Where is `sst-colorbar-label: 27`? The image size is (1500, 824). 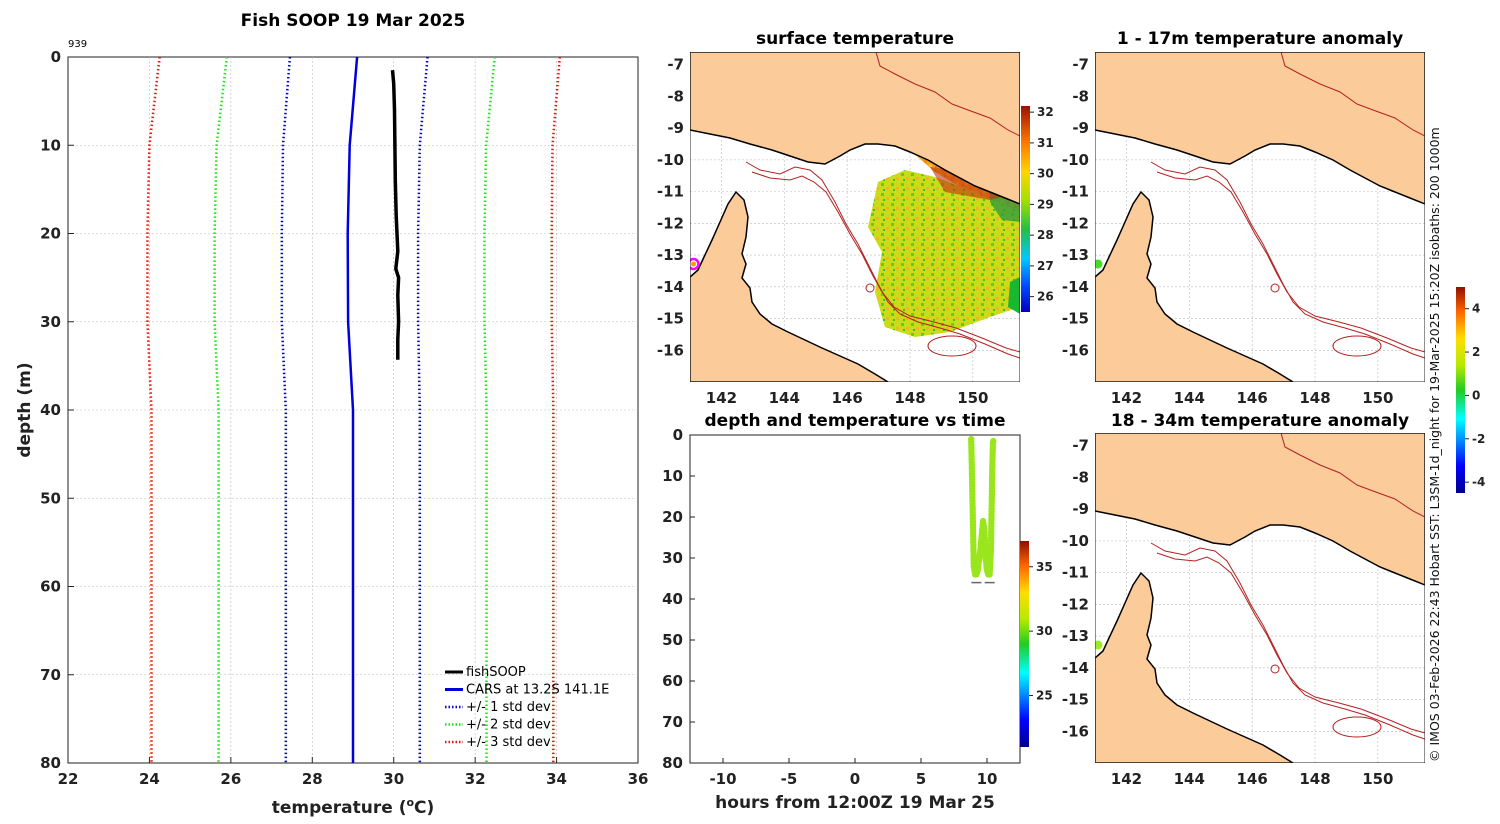
sst-colorbar-label: 27 is located at coordinates (1045, 266).